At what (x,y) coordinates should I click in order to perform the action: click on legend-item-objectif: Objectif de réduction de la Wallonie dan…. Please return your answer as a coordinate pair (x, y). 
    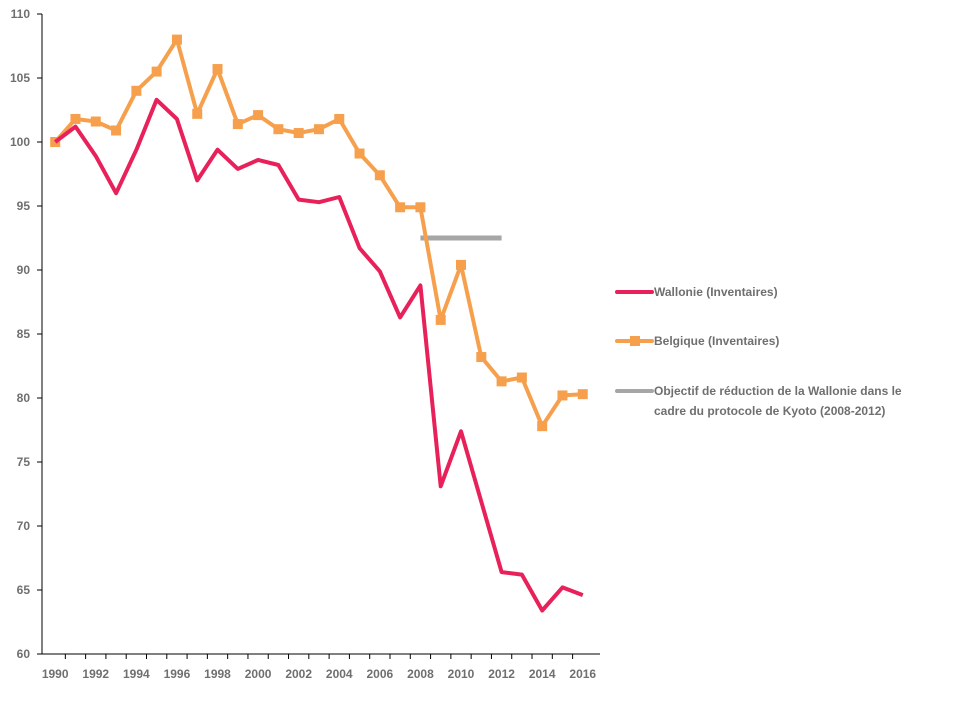
    Looking at the image, I should click on (758, 401).